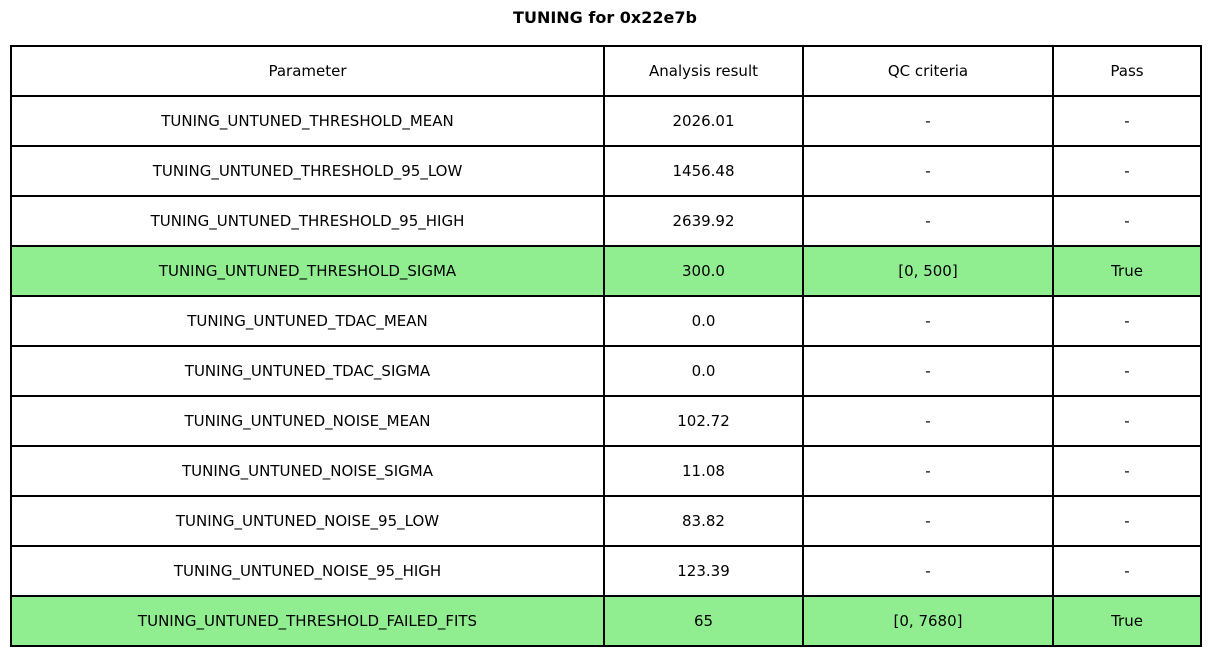  I want to click on table-row: TUNING_UNTUNED_NOISE_95_HIGH 123.39- -, so click(606, 571).